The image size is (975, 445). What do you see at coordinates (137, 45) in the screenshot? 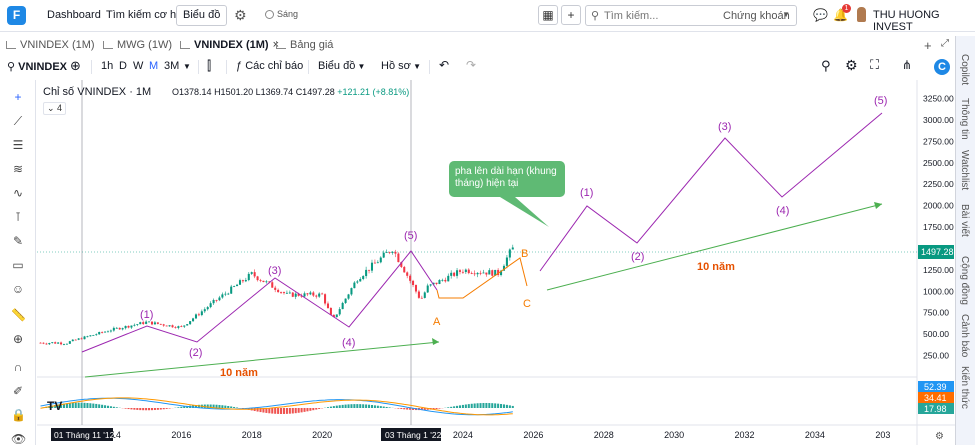
I see `tab-mwg-1w: MWG (1W)` at bounding box center [137, 45].